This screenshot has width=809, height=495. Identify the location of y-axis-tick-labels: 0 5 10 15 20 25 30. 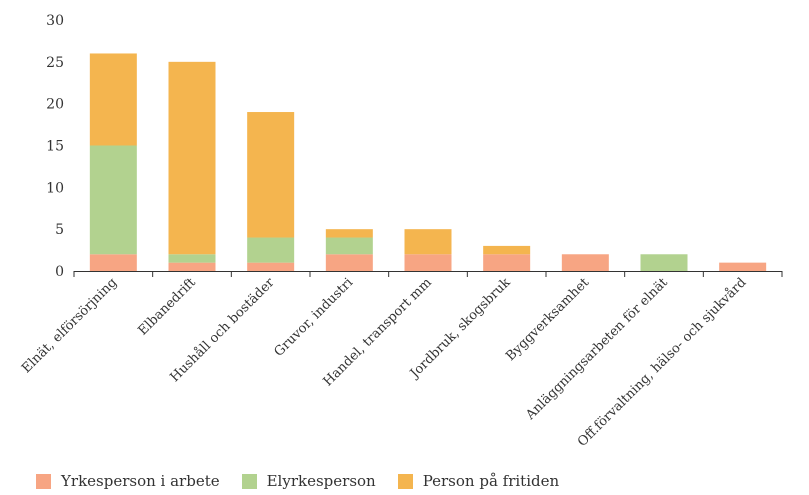
(55, 146).